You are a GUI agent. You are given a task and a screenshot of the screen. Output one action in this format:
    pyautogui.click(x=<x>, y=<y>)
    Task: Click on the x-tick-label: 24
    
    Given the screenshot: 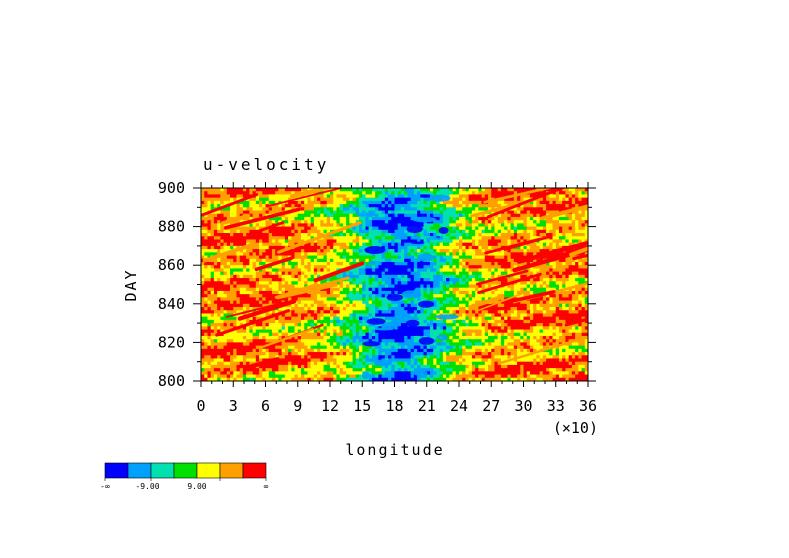 What is the action you would take?
    pyautogui.click(x=459, y=406)
    